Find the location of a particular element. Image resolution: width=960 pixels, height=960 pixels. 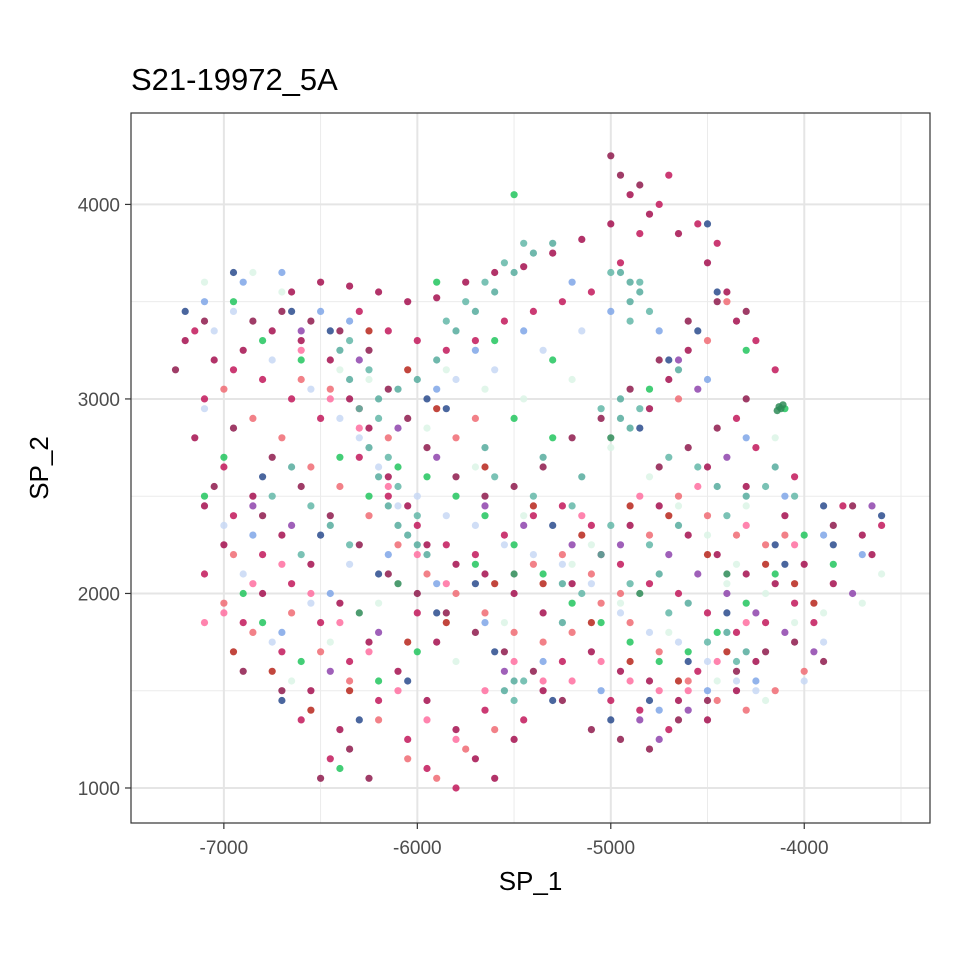

x-tick-label: -6000 is located at coordinates (417, 848).